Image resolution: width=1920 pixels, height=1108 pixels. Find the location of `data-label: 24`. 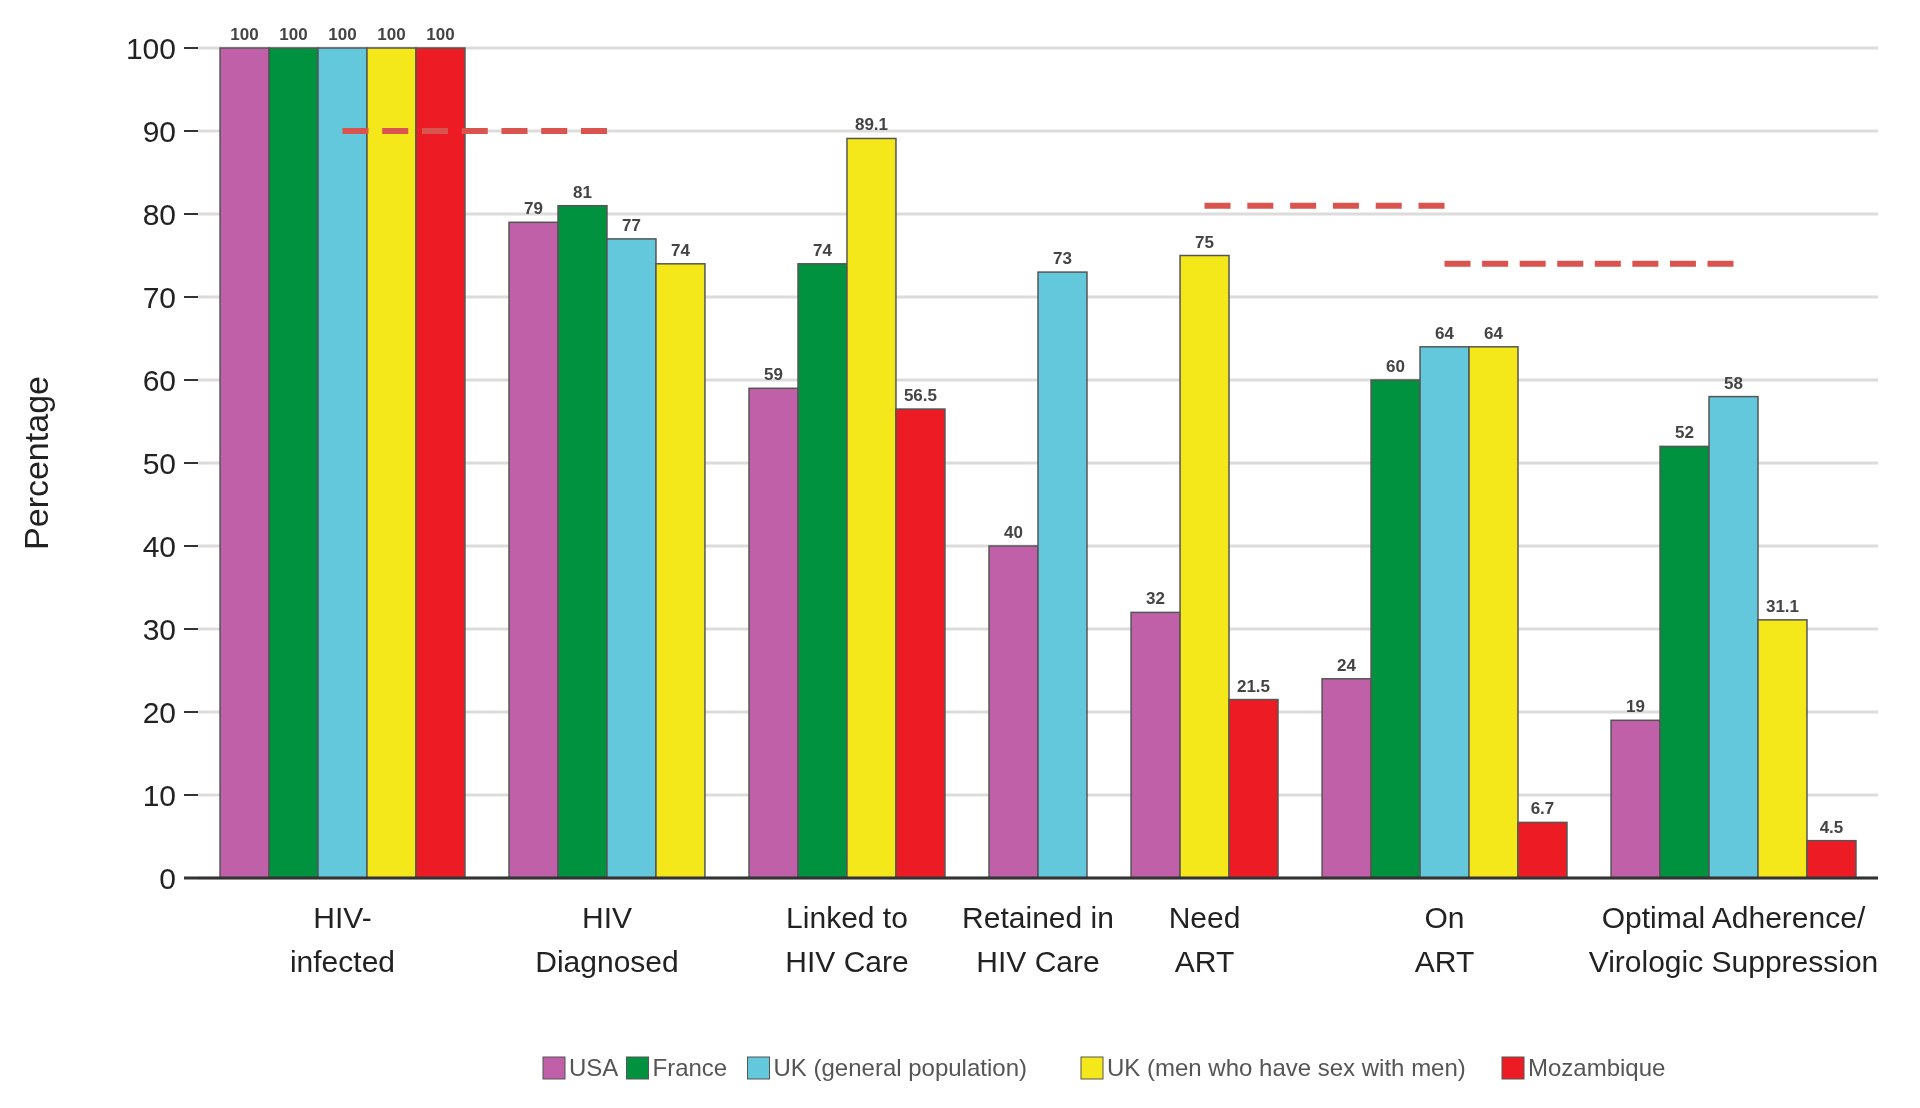

data-label: 24 is located at coordinates (1347, 665).